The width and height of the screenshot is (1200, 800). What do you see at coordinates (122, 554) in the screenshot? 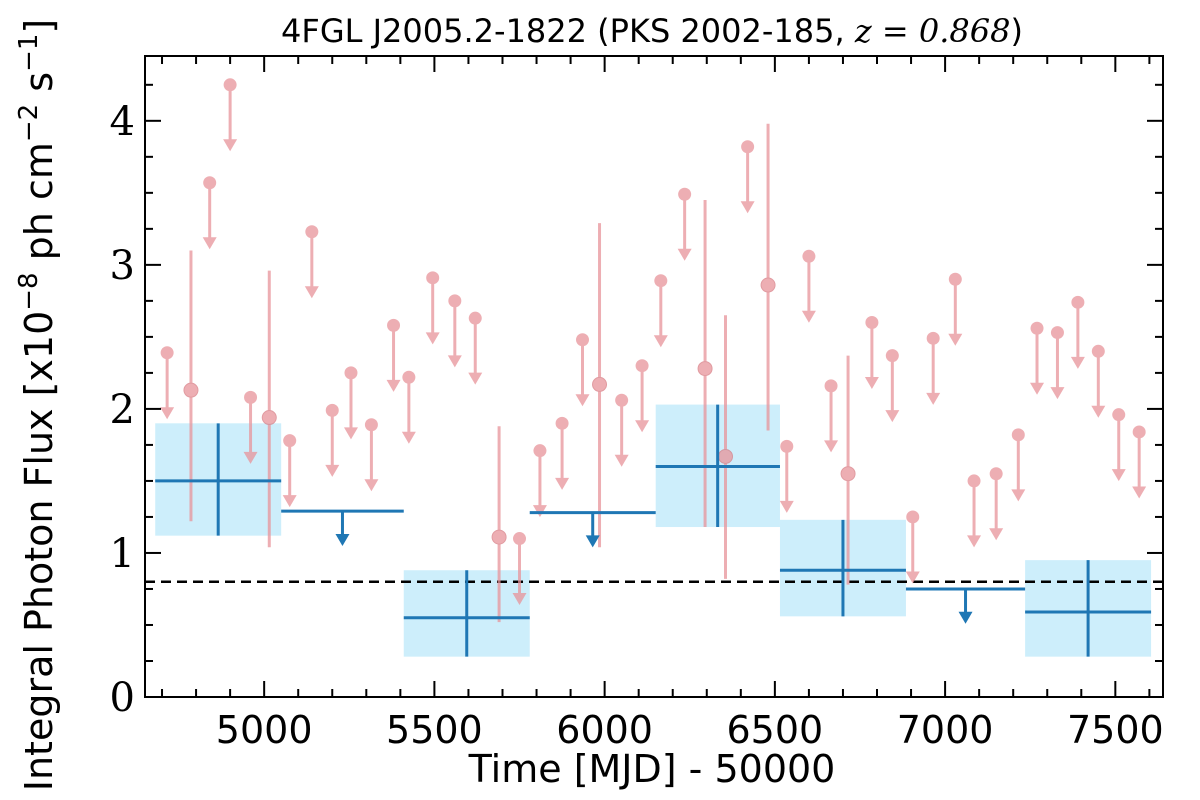
I see `y-tick-label-1: 1` at bounding box center [122, 554].